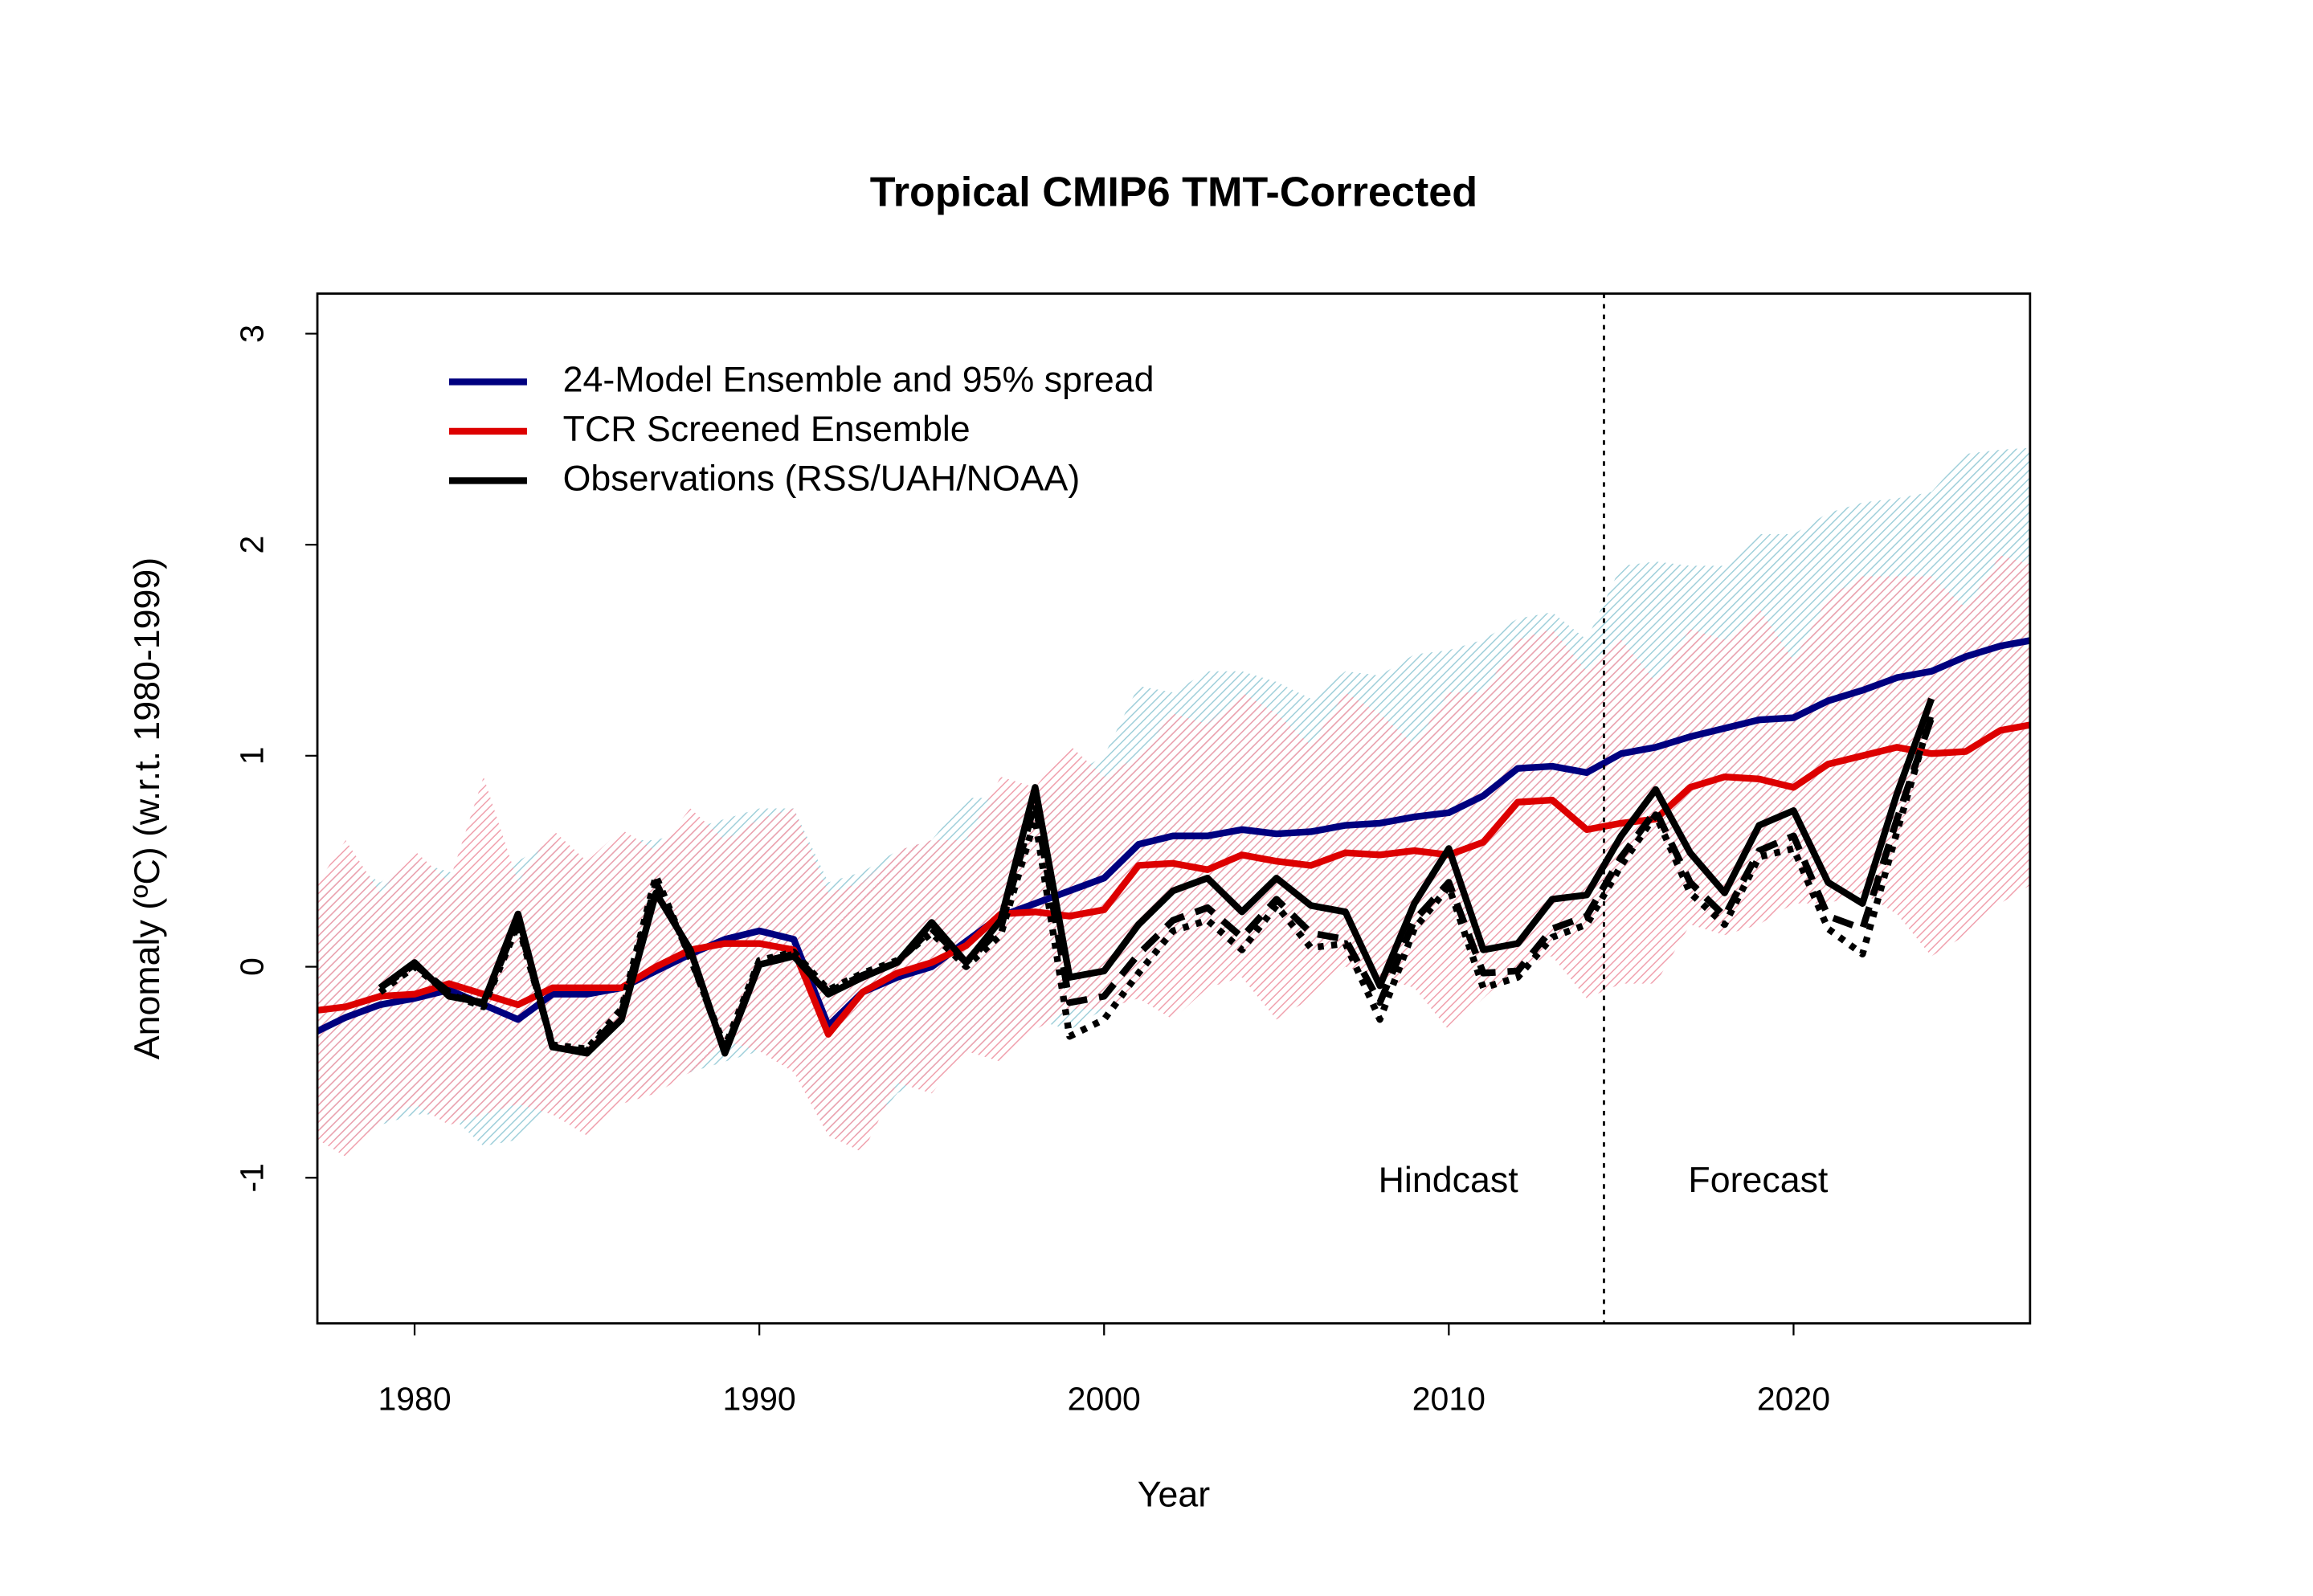 The width and height of the screenshot is (2313, 1596). Describe the element at coordinates (759, 1398) in the screenshot. I see `x-tick-label: 1990` at that location.